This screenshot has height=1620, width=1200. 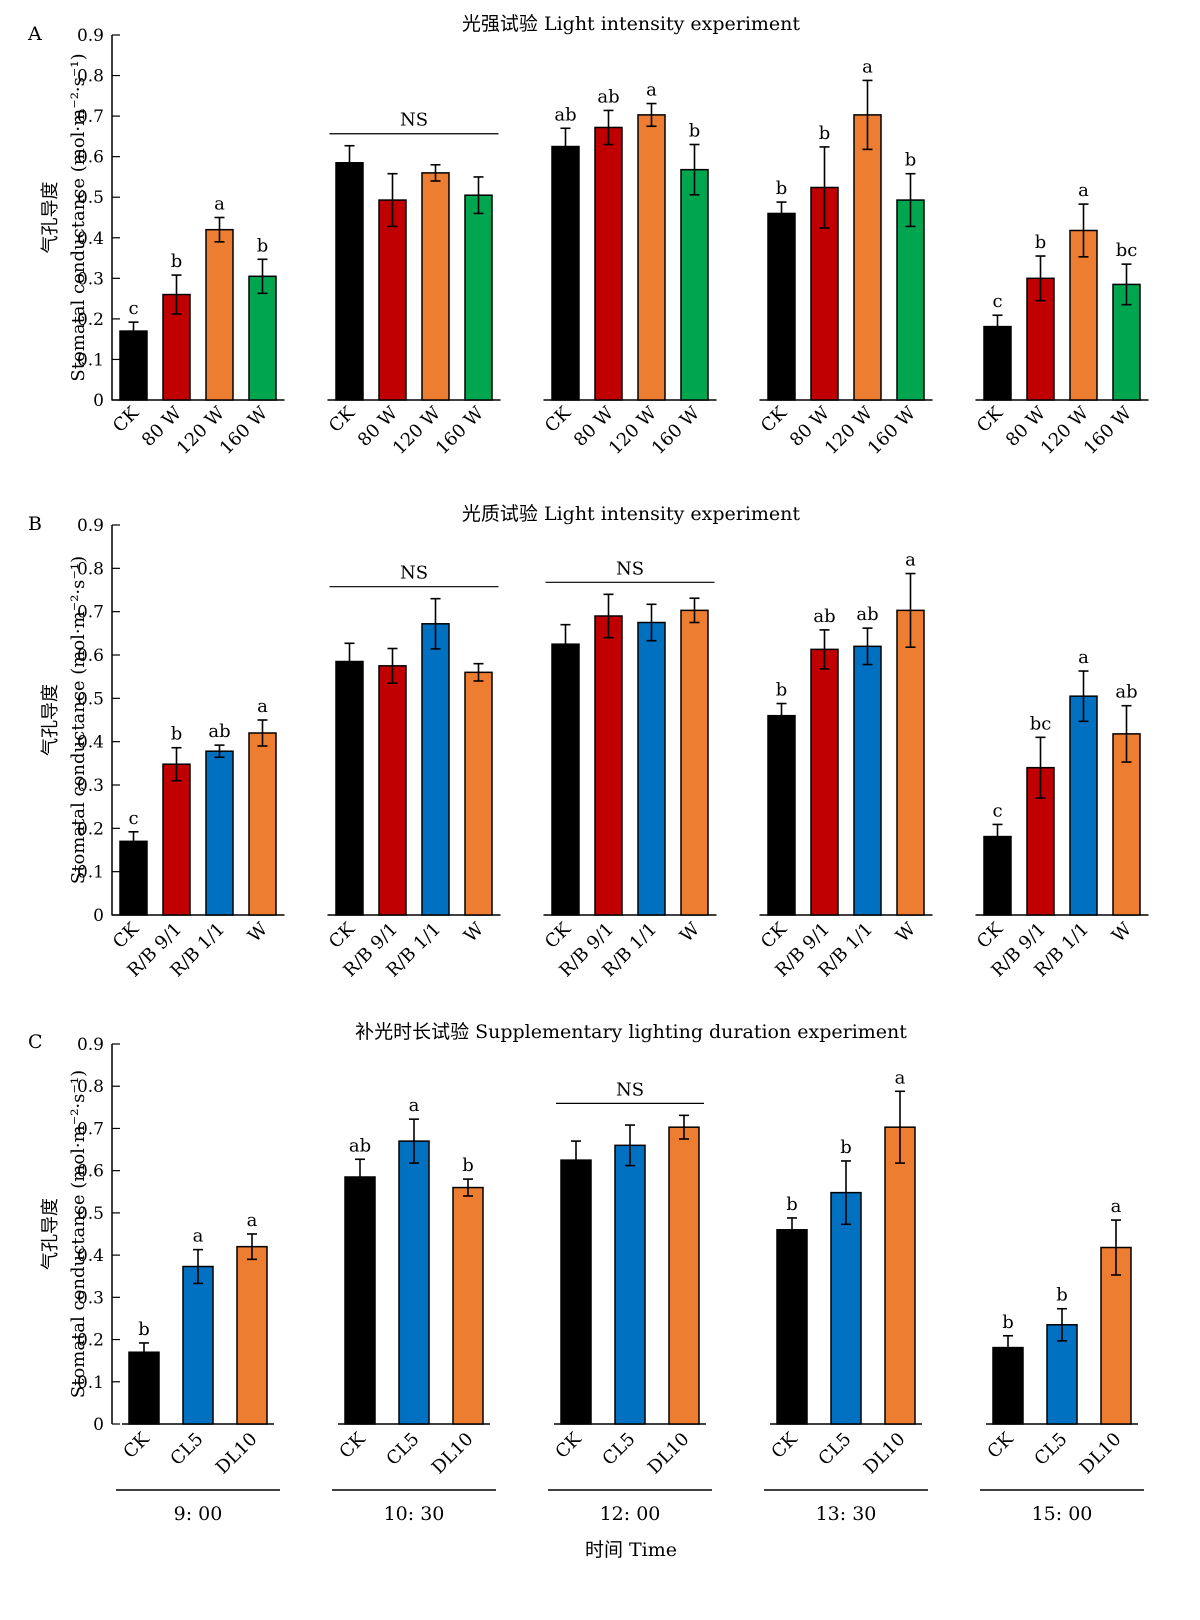 What do you see at coordinates (1060, 1337) in the screenshot?
I see `bar-group-5: b CK b CL5 a DL10` at bounding box center [1060, 1337].